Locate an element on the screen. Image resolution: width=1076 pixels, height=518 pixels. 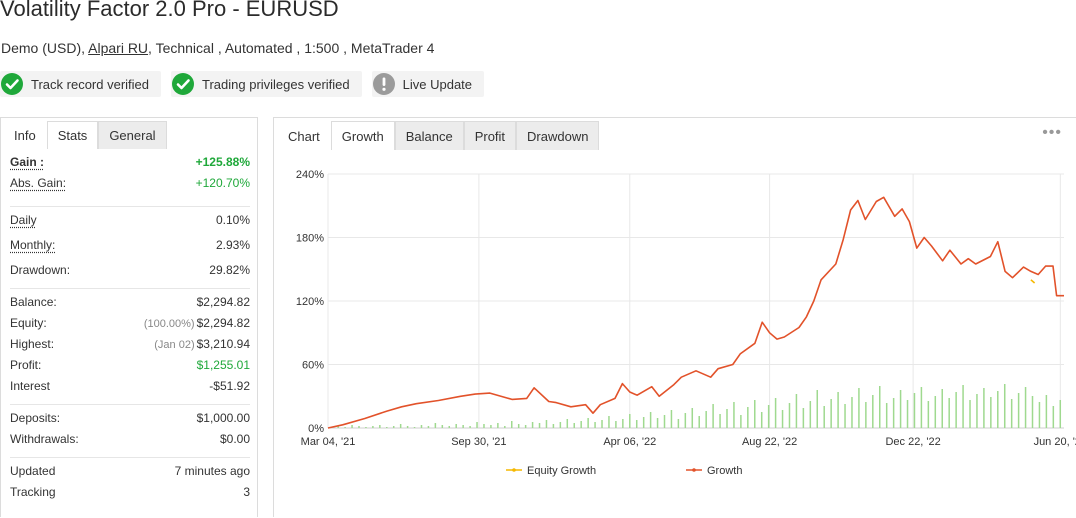
track-record-badge: Track record verified is located at coordinates (80, 84).